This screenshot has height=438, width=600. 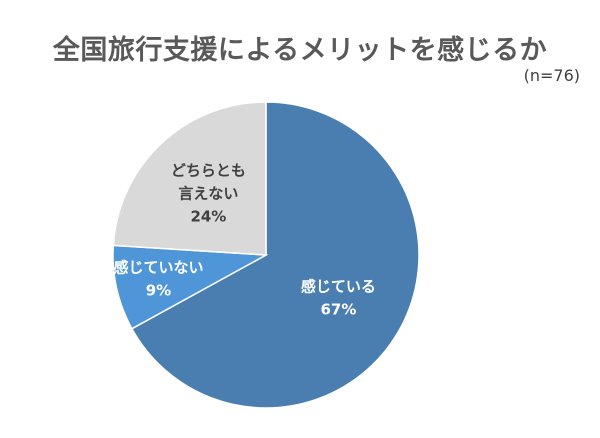 I want to click on slice-category-label-2: 言えない, so click(x=208, y=194).